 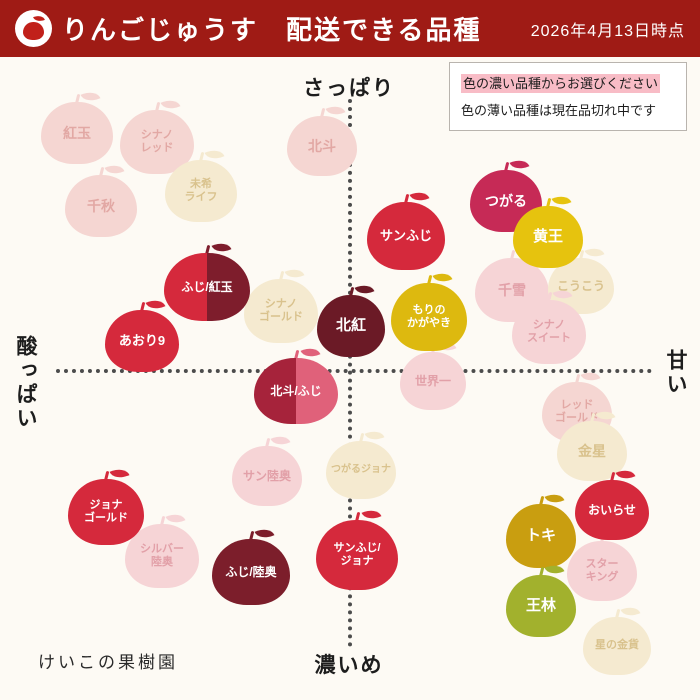 I want to click on variety-label: スター キング, so click(x=602, y=570).